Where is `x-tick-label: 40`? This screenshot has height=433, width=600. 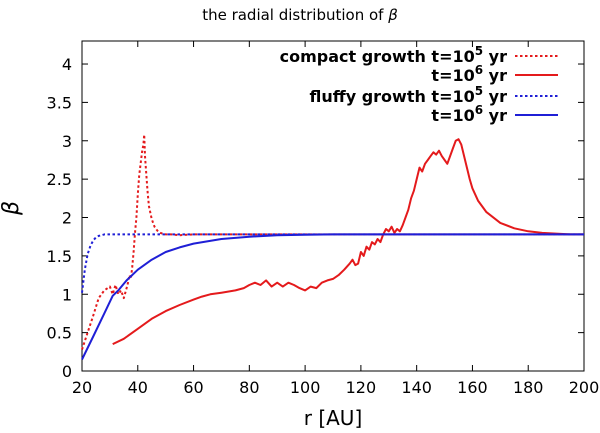 x-tick-label: 40 is located at coordinates (138, 387).